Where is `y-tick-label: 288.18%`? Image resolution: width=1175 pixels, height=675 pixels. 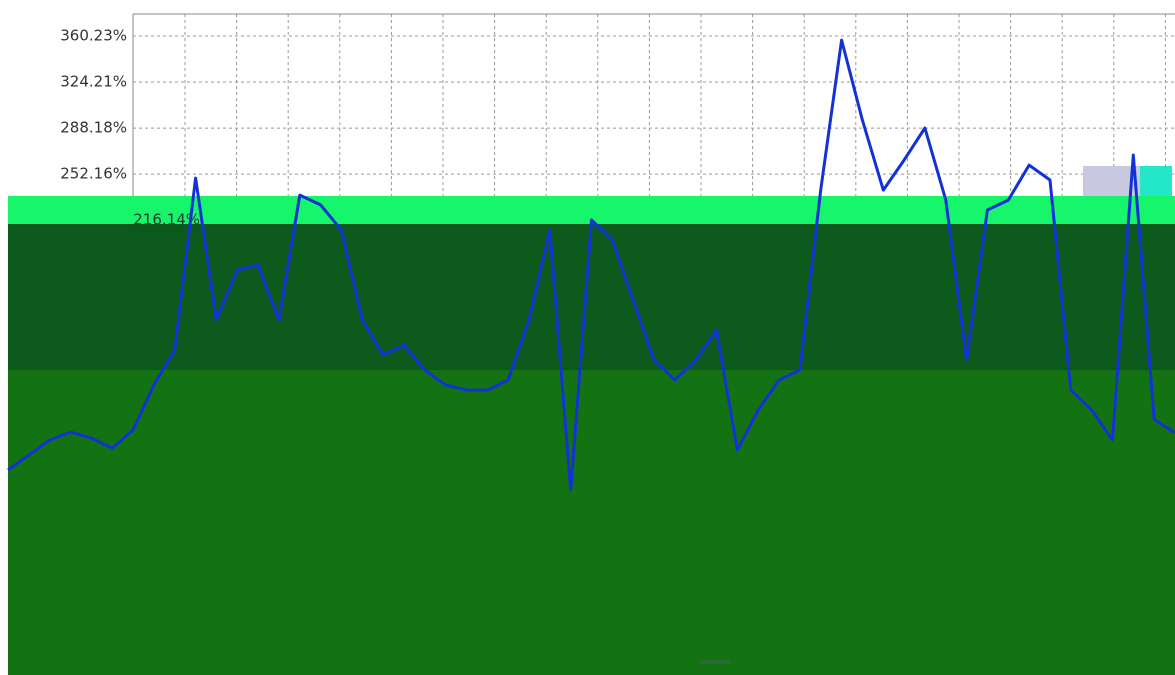
y-tick-label: 288.18% is located at coordinates (93, 128).